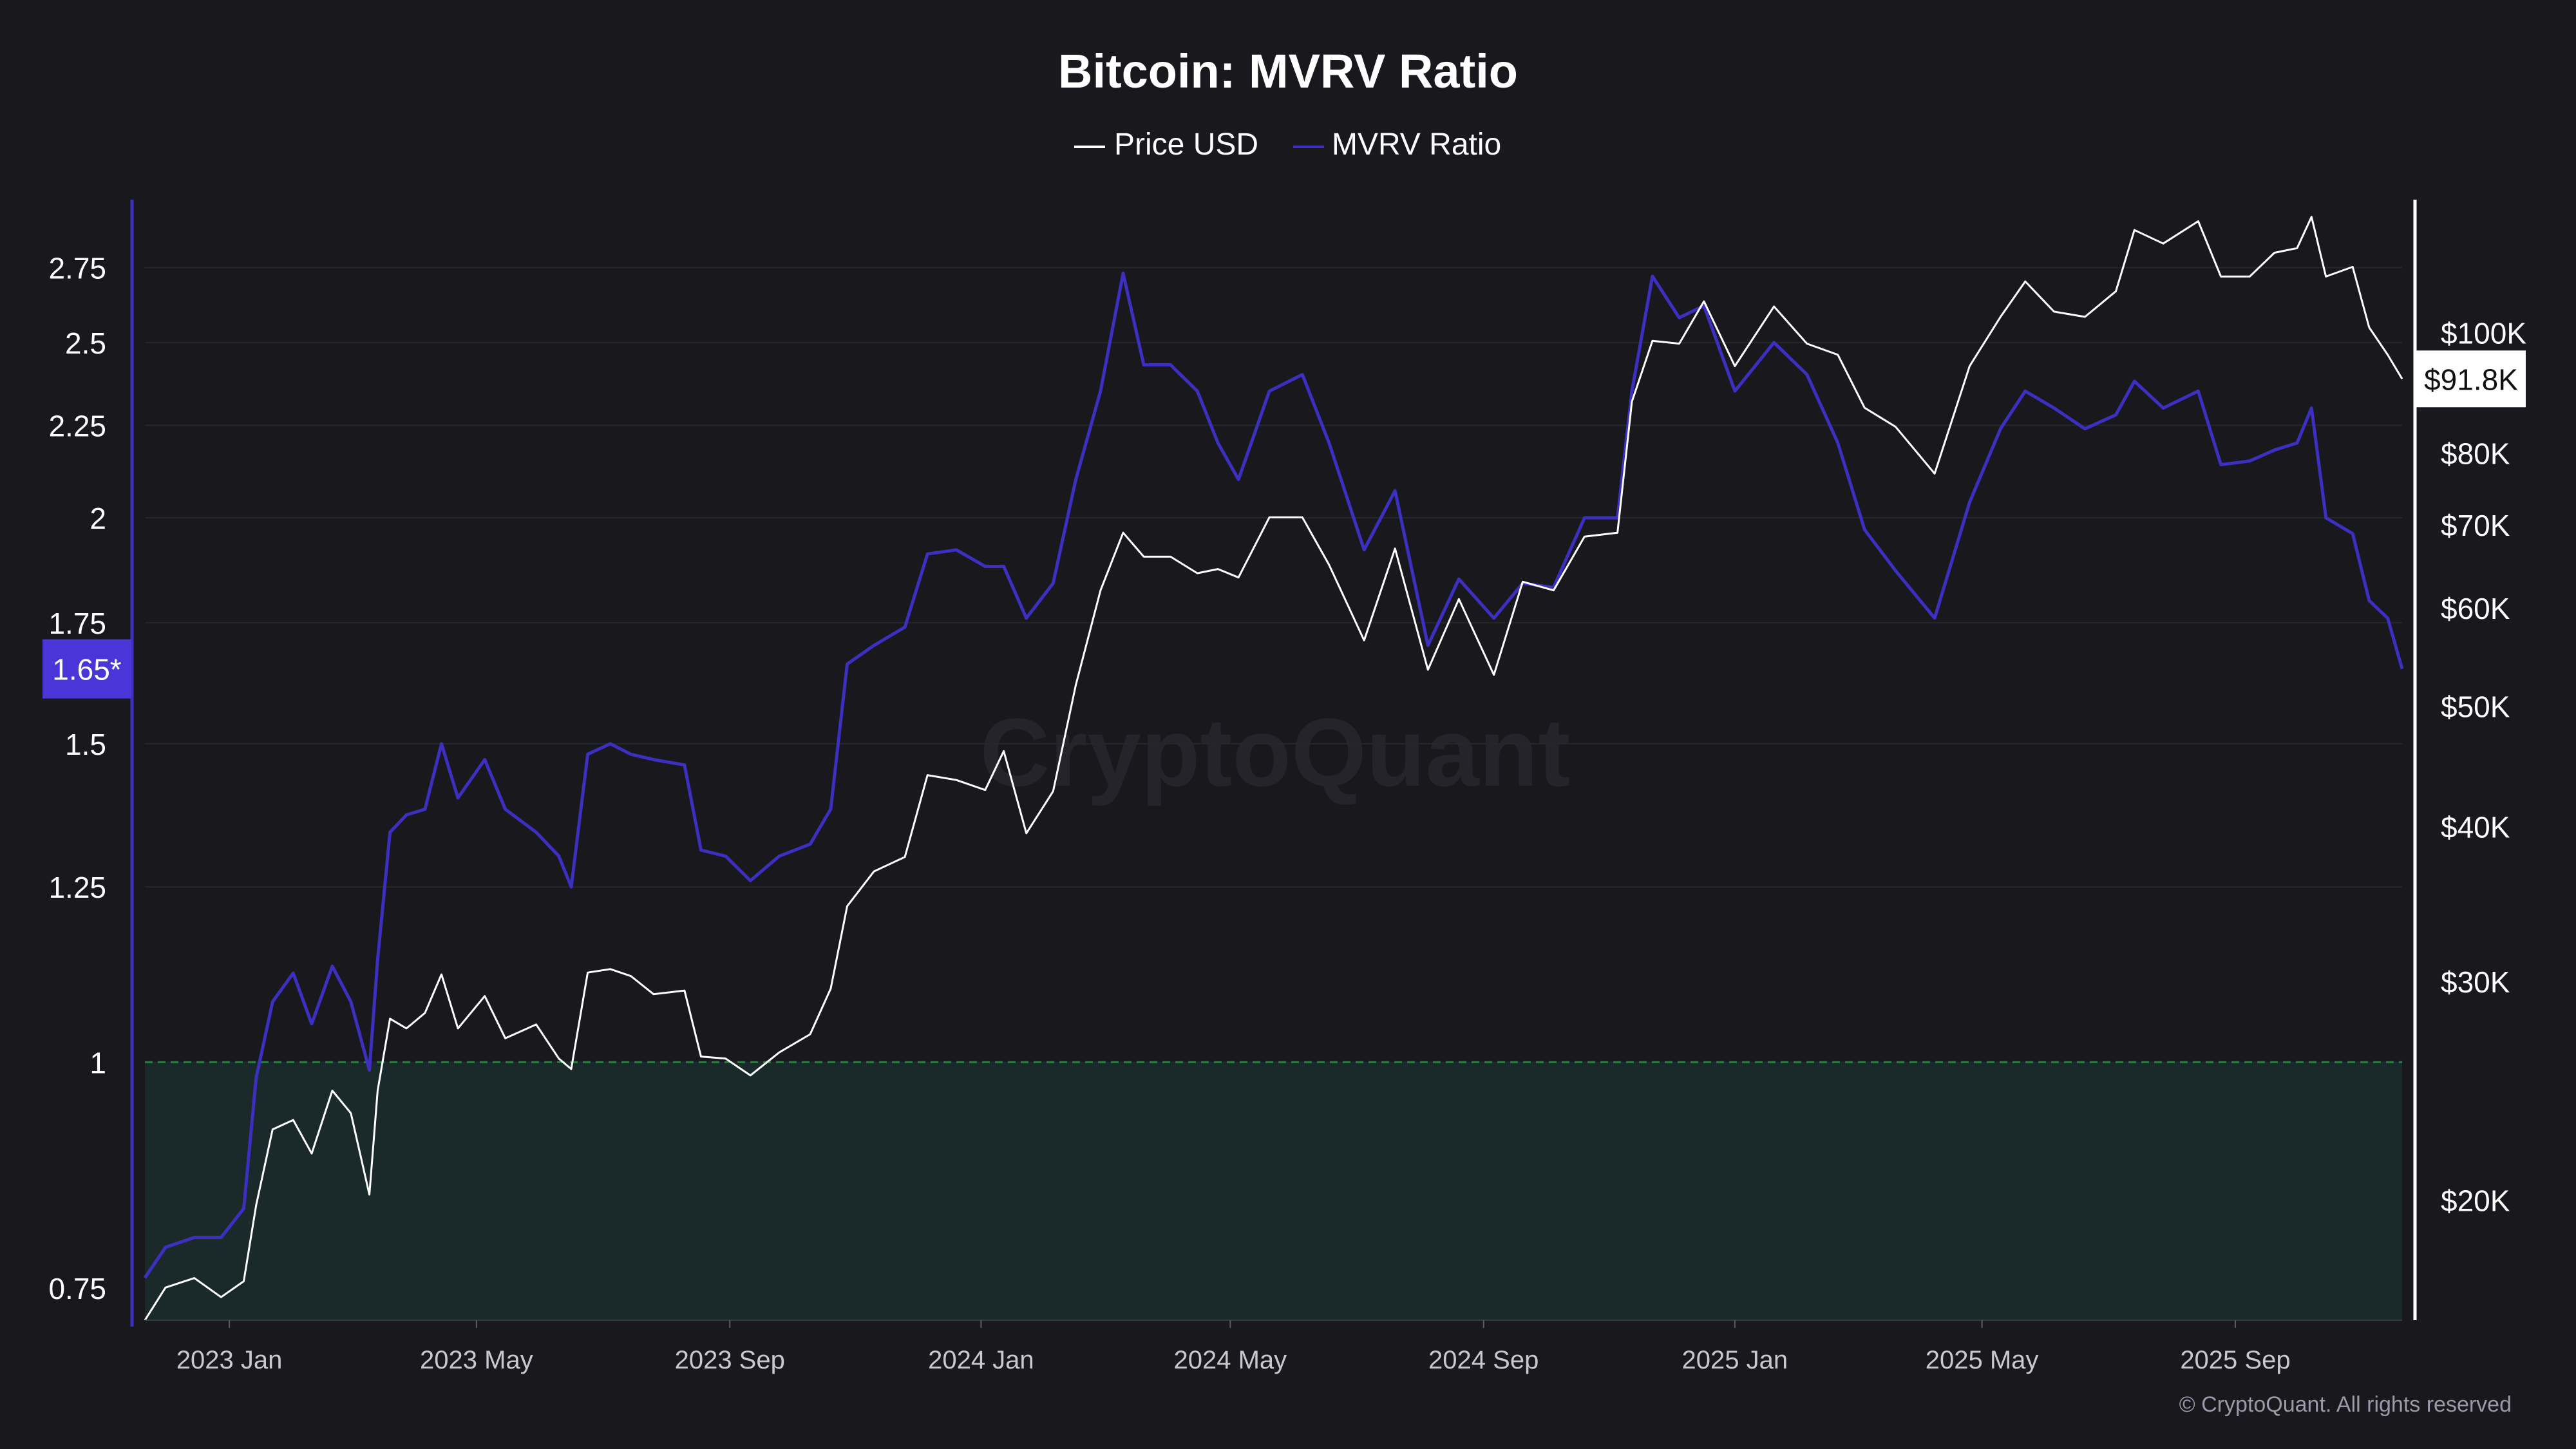 The width and height of the screenshot is (2576, 1449). Describe the element at coordinates (1287, 145) in the screenshot. I see `legend: Price USD MVRV Ratio` at that location.